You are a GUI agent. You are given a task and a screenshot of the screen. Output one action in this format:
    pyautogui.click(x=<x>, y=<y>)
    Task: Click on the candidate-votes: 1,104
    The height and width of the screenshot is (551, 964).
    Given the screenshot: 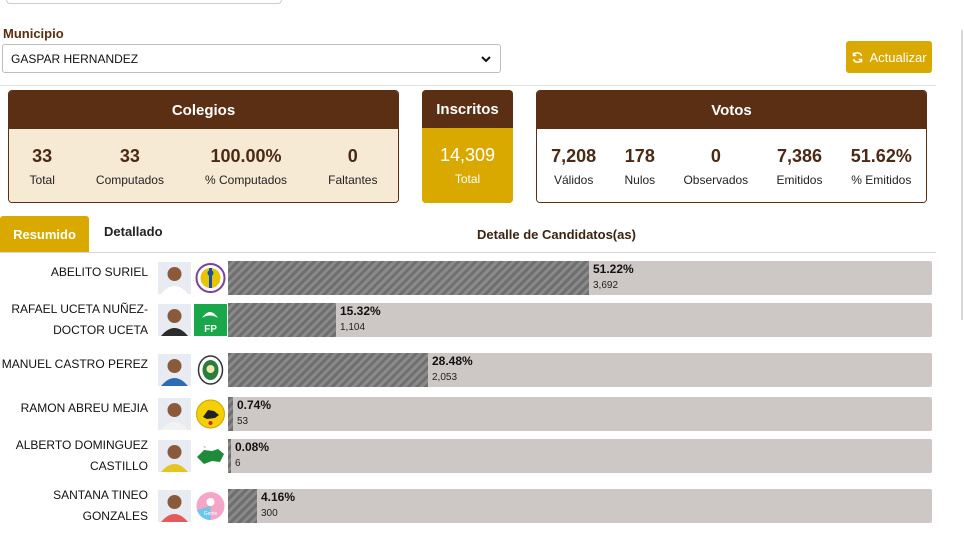 What is the action you would take?
    pyautogui.click(x=353, y=327)
    